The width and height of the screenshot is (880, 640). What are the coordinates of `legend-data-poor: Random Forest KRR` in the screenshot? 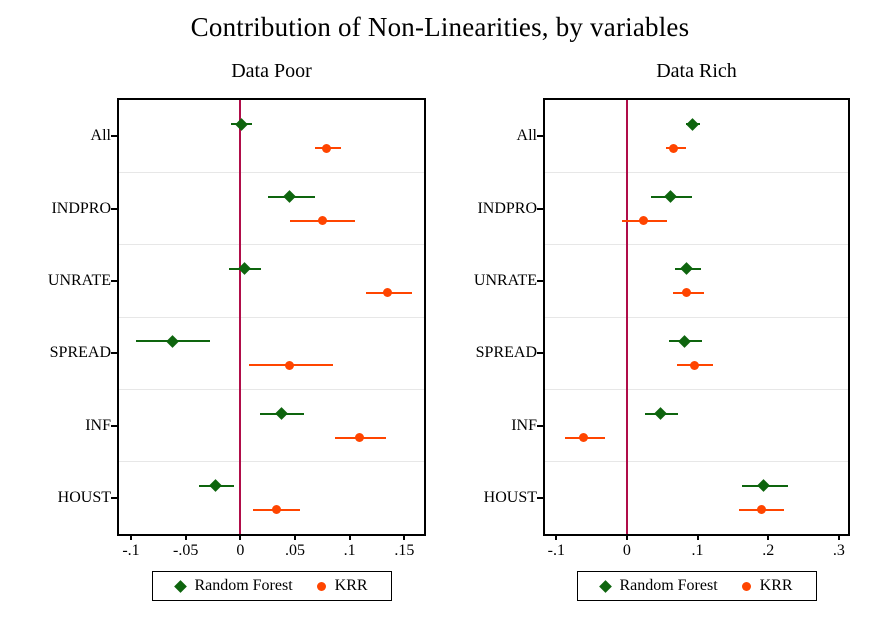 It's located at (272, 586).